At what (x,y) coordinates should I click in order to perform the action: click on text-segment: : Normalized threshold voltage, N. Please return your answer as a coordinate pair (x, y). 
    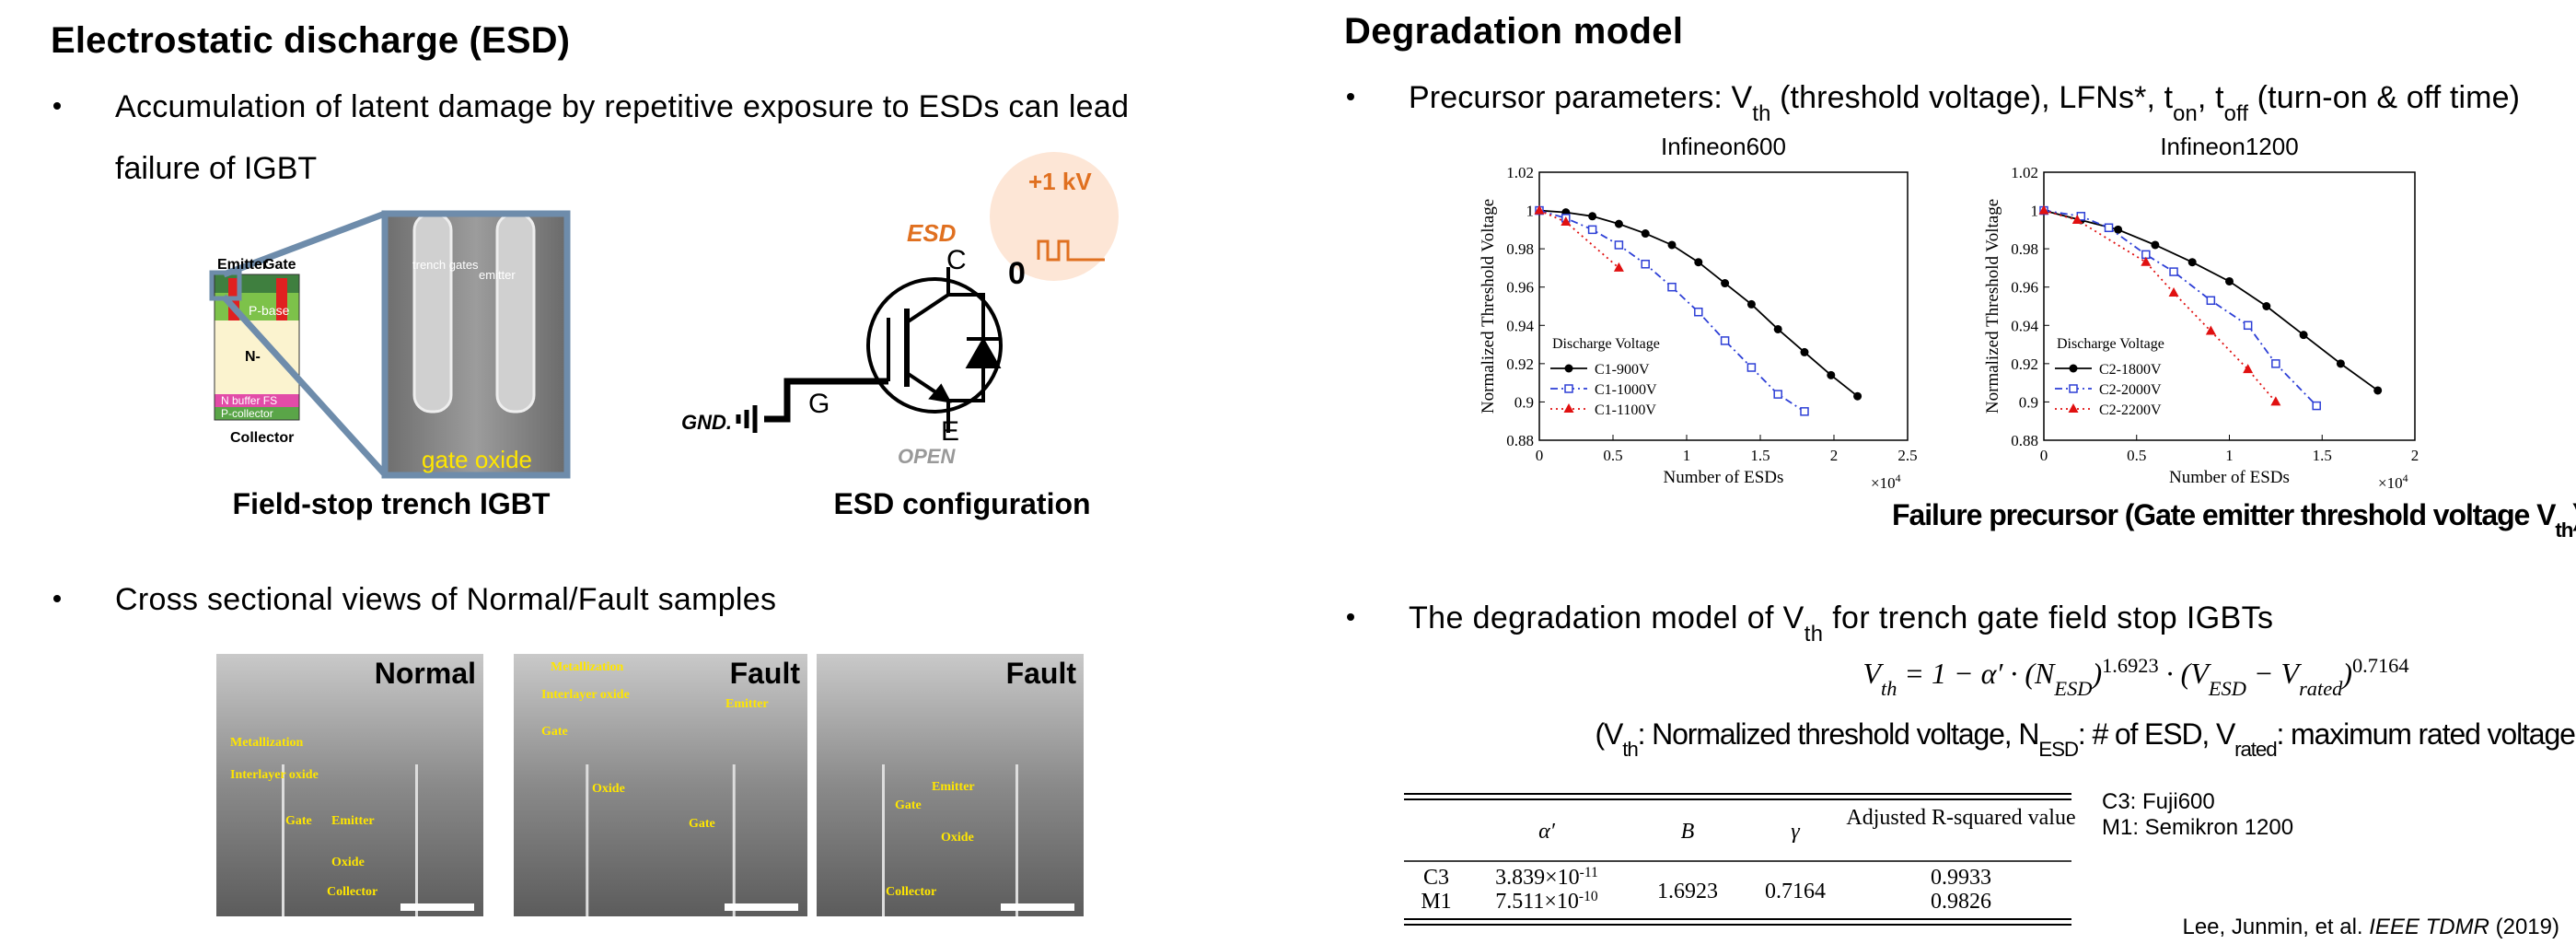
    Looking at the image, I should click on (1839, 734).